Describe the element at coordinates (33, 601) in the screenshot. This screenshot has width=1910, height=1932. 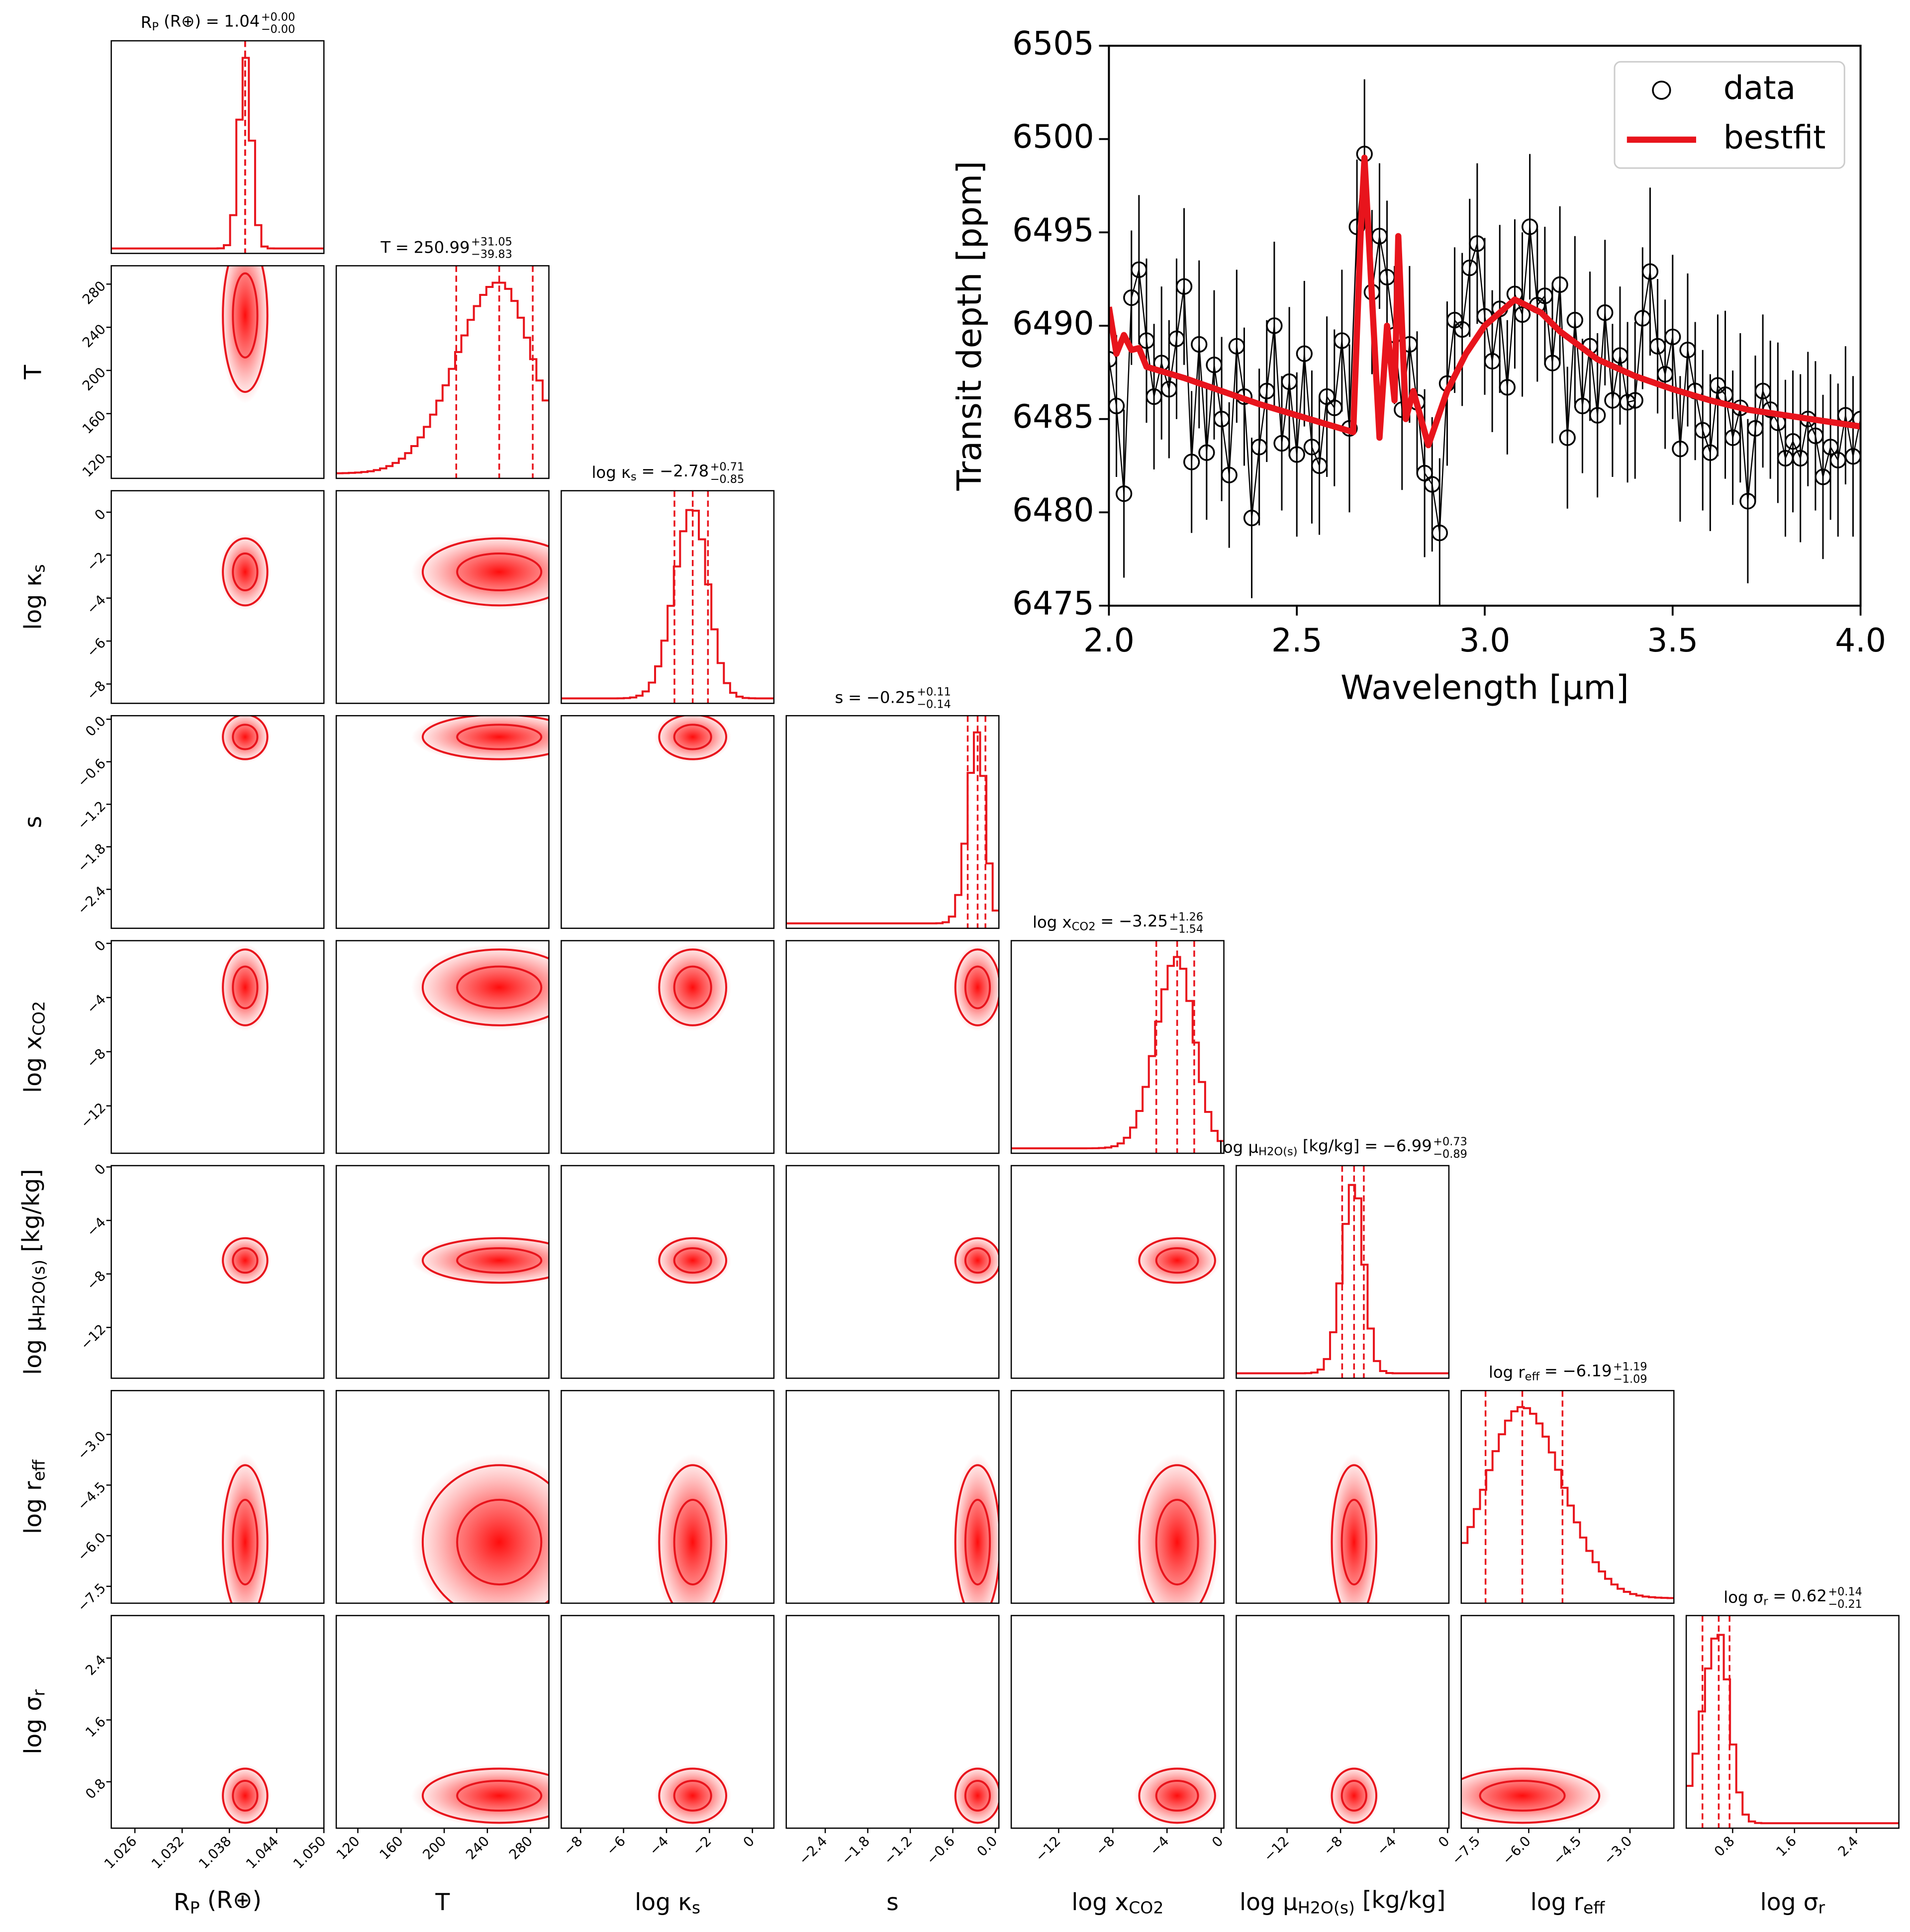
I see `label-base: log κ` at that location.